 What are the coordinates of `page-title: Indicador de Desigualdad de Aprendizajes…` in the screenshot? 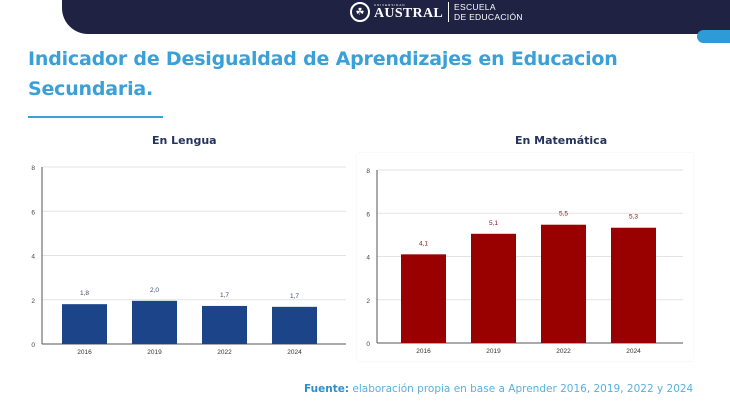 It's located at (323, 74).